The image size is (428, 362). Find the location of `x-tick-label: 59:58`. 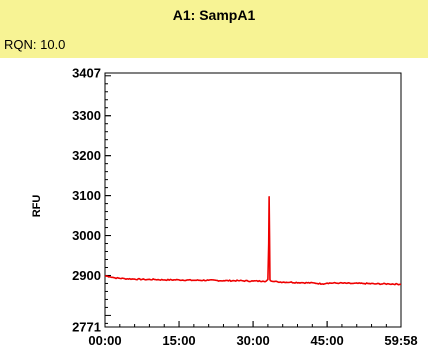

x-tick-label: 59:58 is located at coordinates (400, 340).